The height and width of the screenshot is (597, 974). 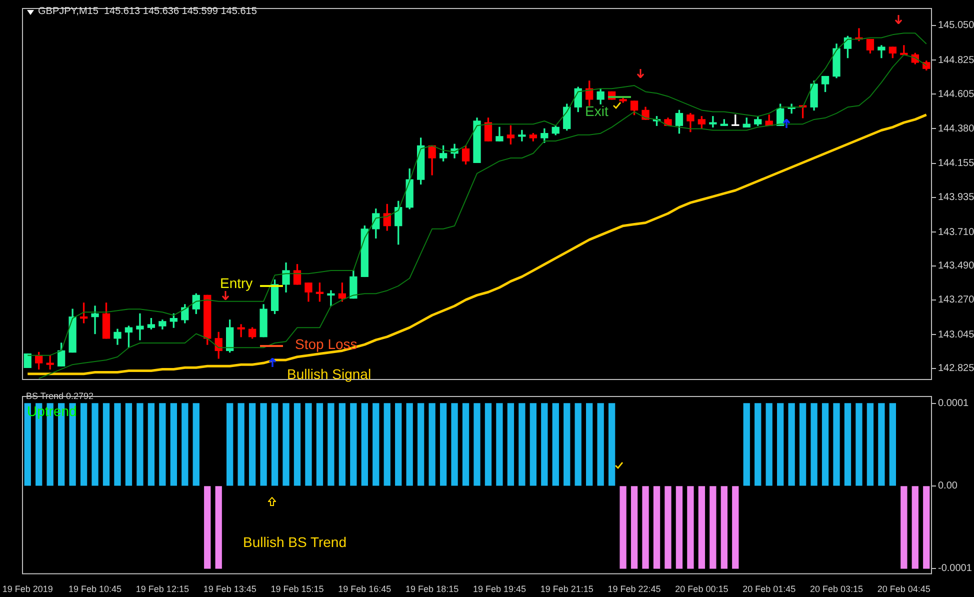 I want to click on annotation: Bullish Signal, so click(x=329, y=374).